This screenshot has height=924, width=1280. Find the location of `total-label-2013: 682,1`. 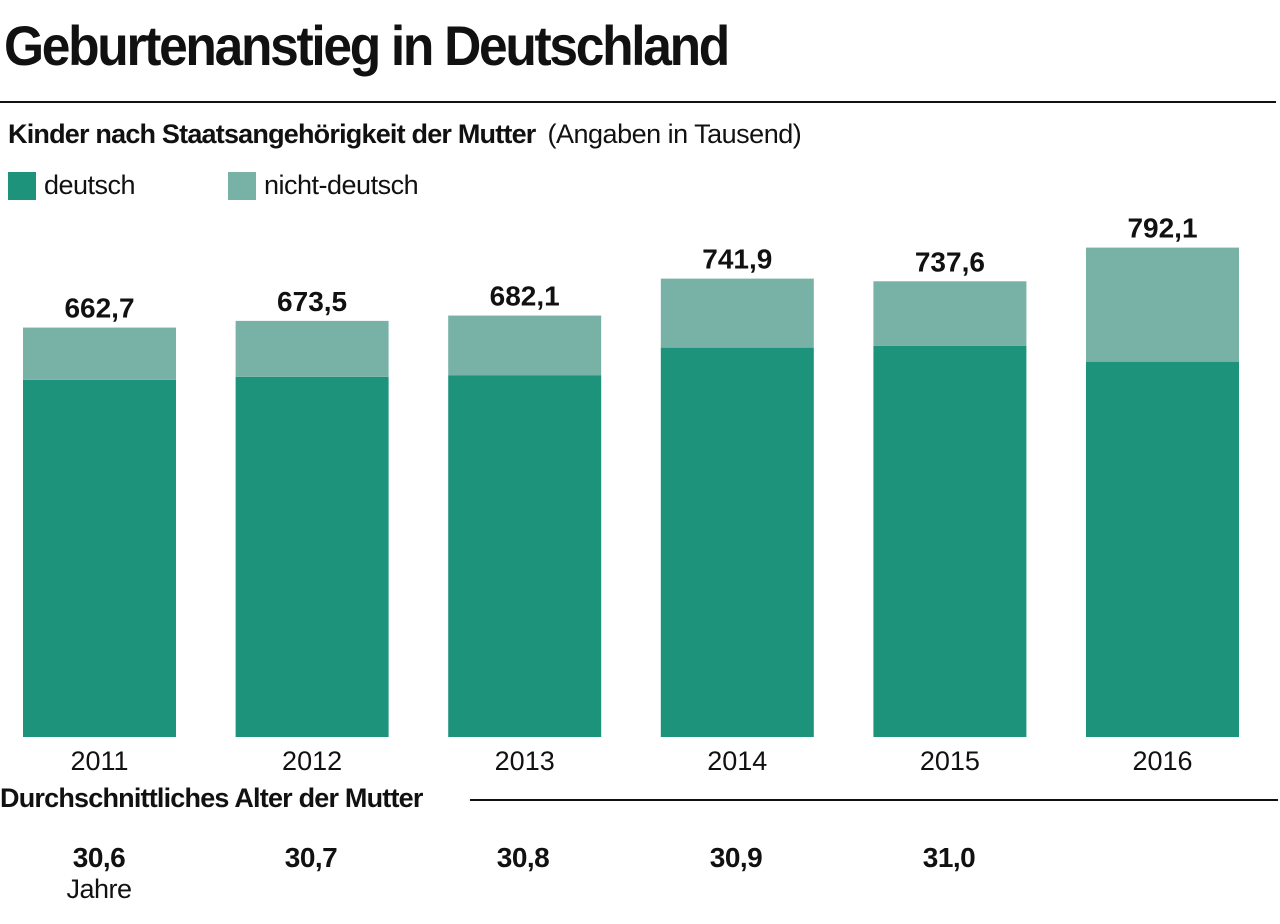

total-label-2013: 682,1 is located at coordinates (525, 296).